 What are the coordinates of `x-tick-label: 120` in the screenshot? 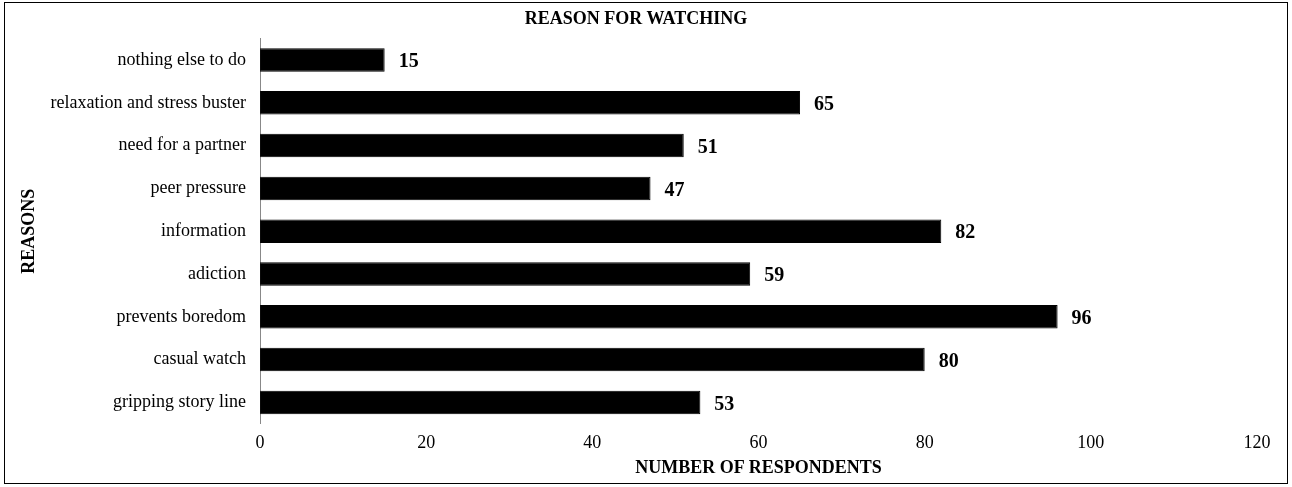 It's located at (1257, 442).